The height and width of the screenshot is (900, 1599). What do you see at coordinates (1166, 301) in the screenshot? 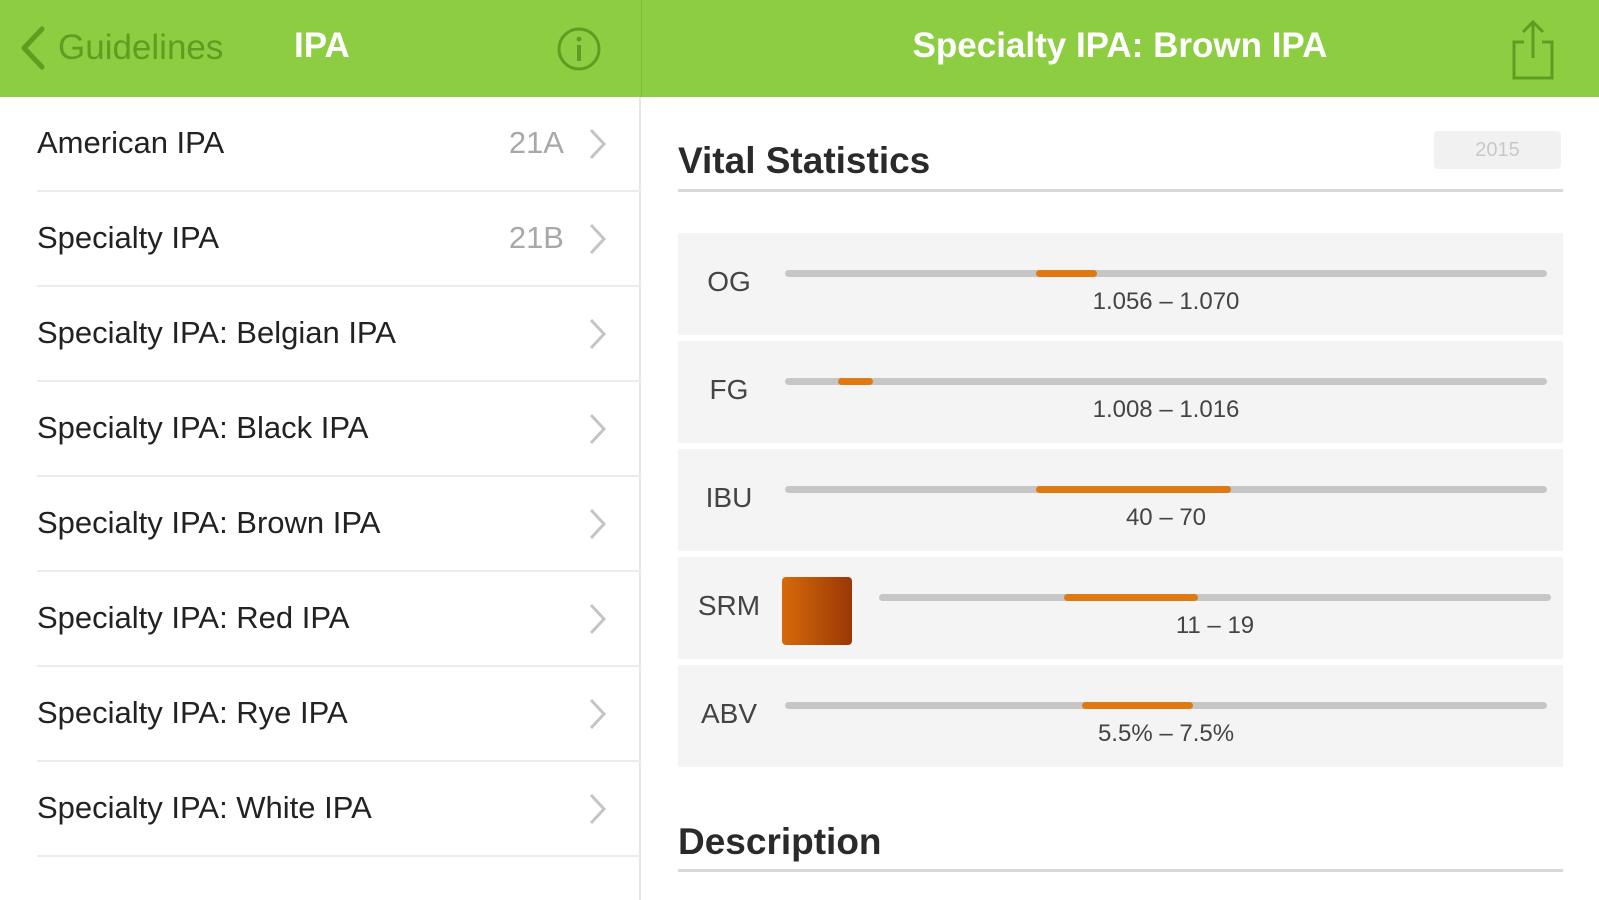
I see `stat-range: 1.056 – 1.070` at bounding box center [1166, 301].